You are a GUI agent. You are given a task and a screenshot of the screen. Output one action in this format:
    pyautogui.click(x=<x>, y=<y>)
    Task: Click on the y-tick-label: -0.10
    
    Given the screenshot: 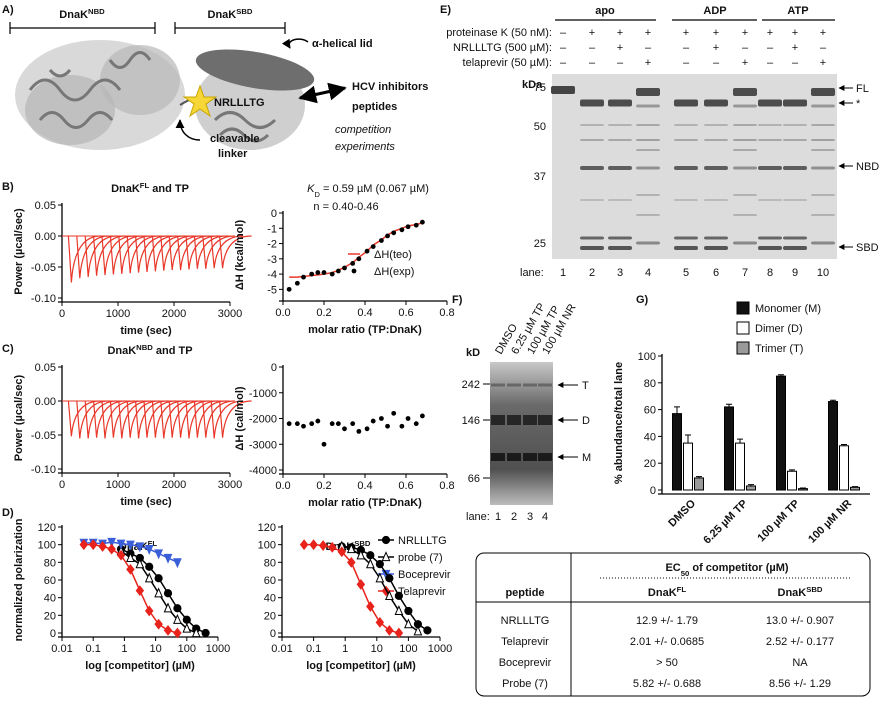 What is the action you would take?
    pyautogui.click(x=43, y=470)
    